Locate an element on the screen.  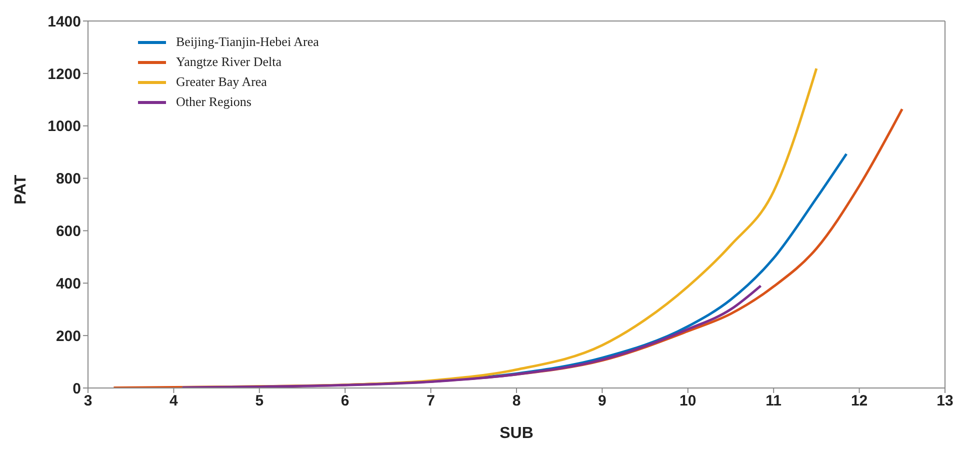
x-tick-label: 4 is located at coordinates (174, 401).